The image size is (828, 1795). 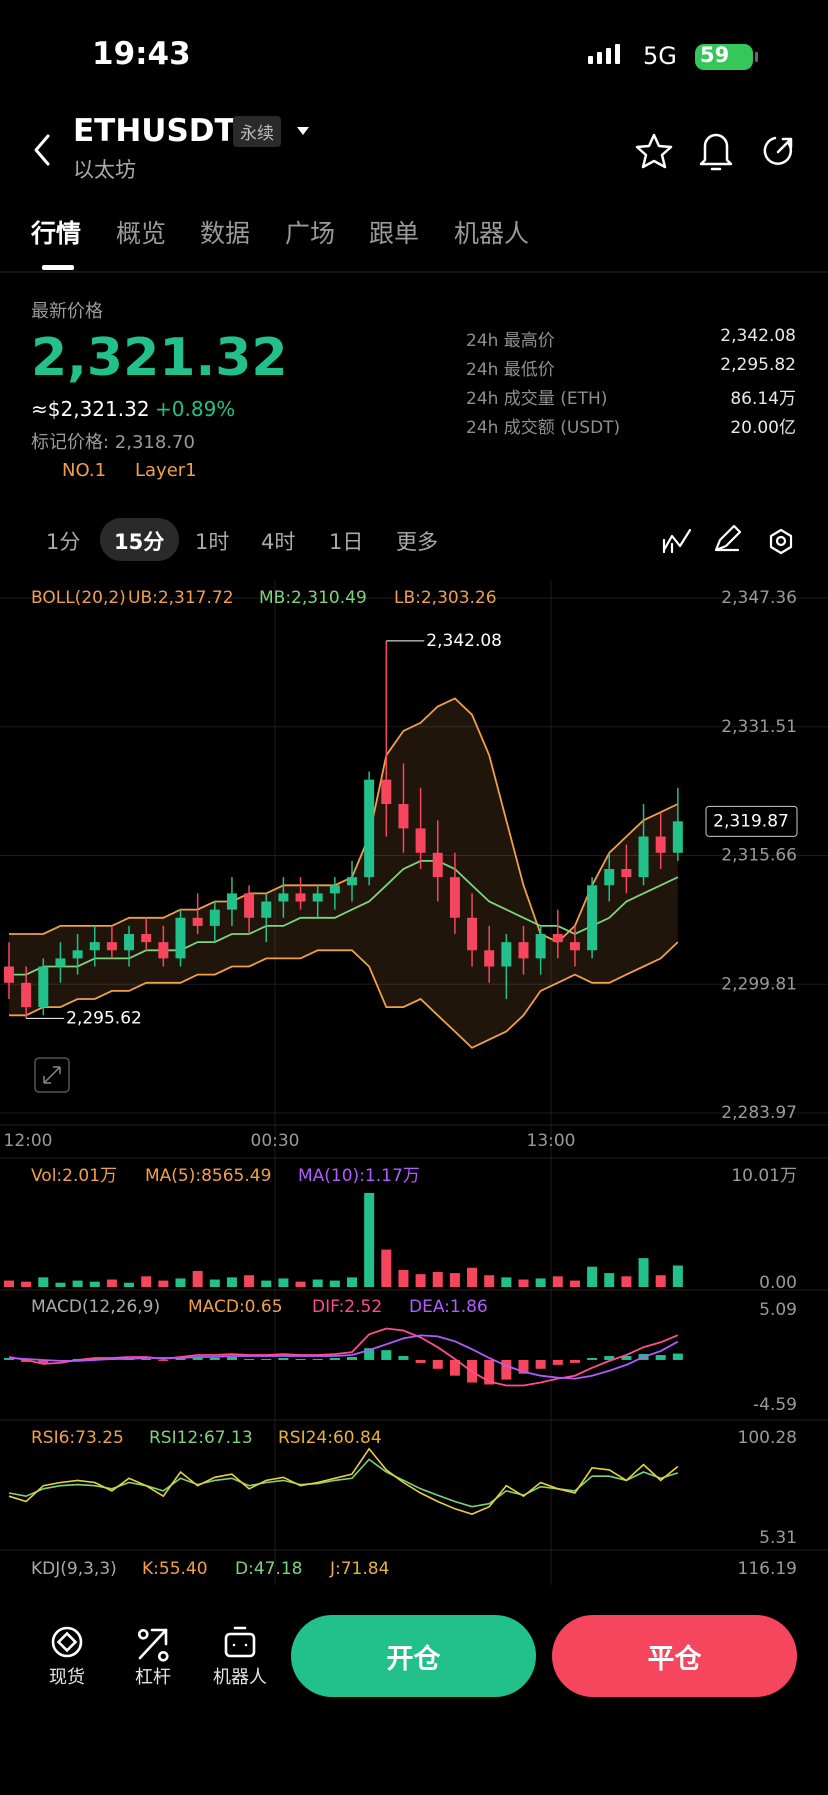 What do you see at coordinates (58, 267) in the screenshot?
I see `tab-underline` at bounding box center [58, 267].